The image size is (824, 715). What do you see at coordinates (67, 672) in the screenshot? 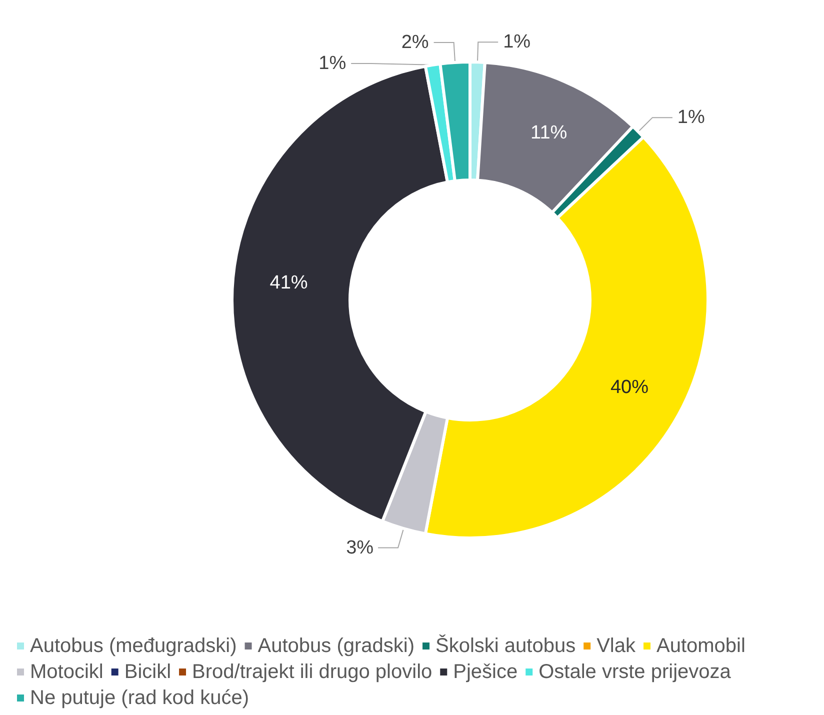
I see `legend-label: Motocikl` at bounding box center [67, 672].